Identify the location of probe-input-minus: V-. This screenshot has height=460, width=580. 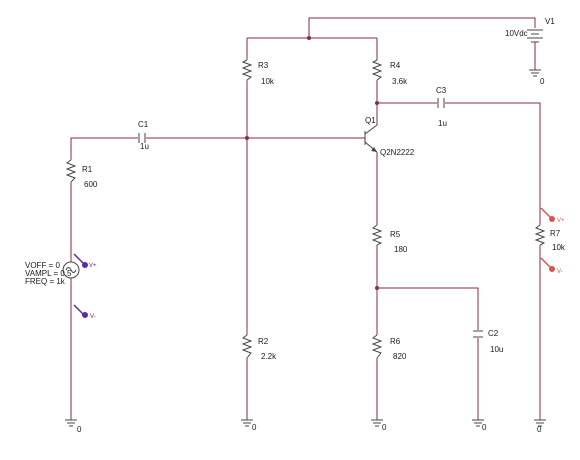
(84, 312).